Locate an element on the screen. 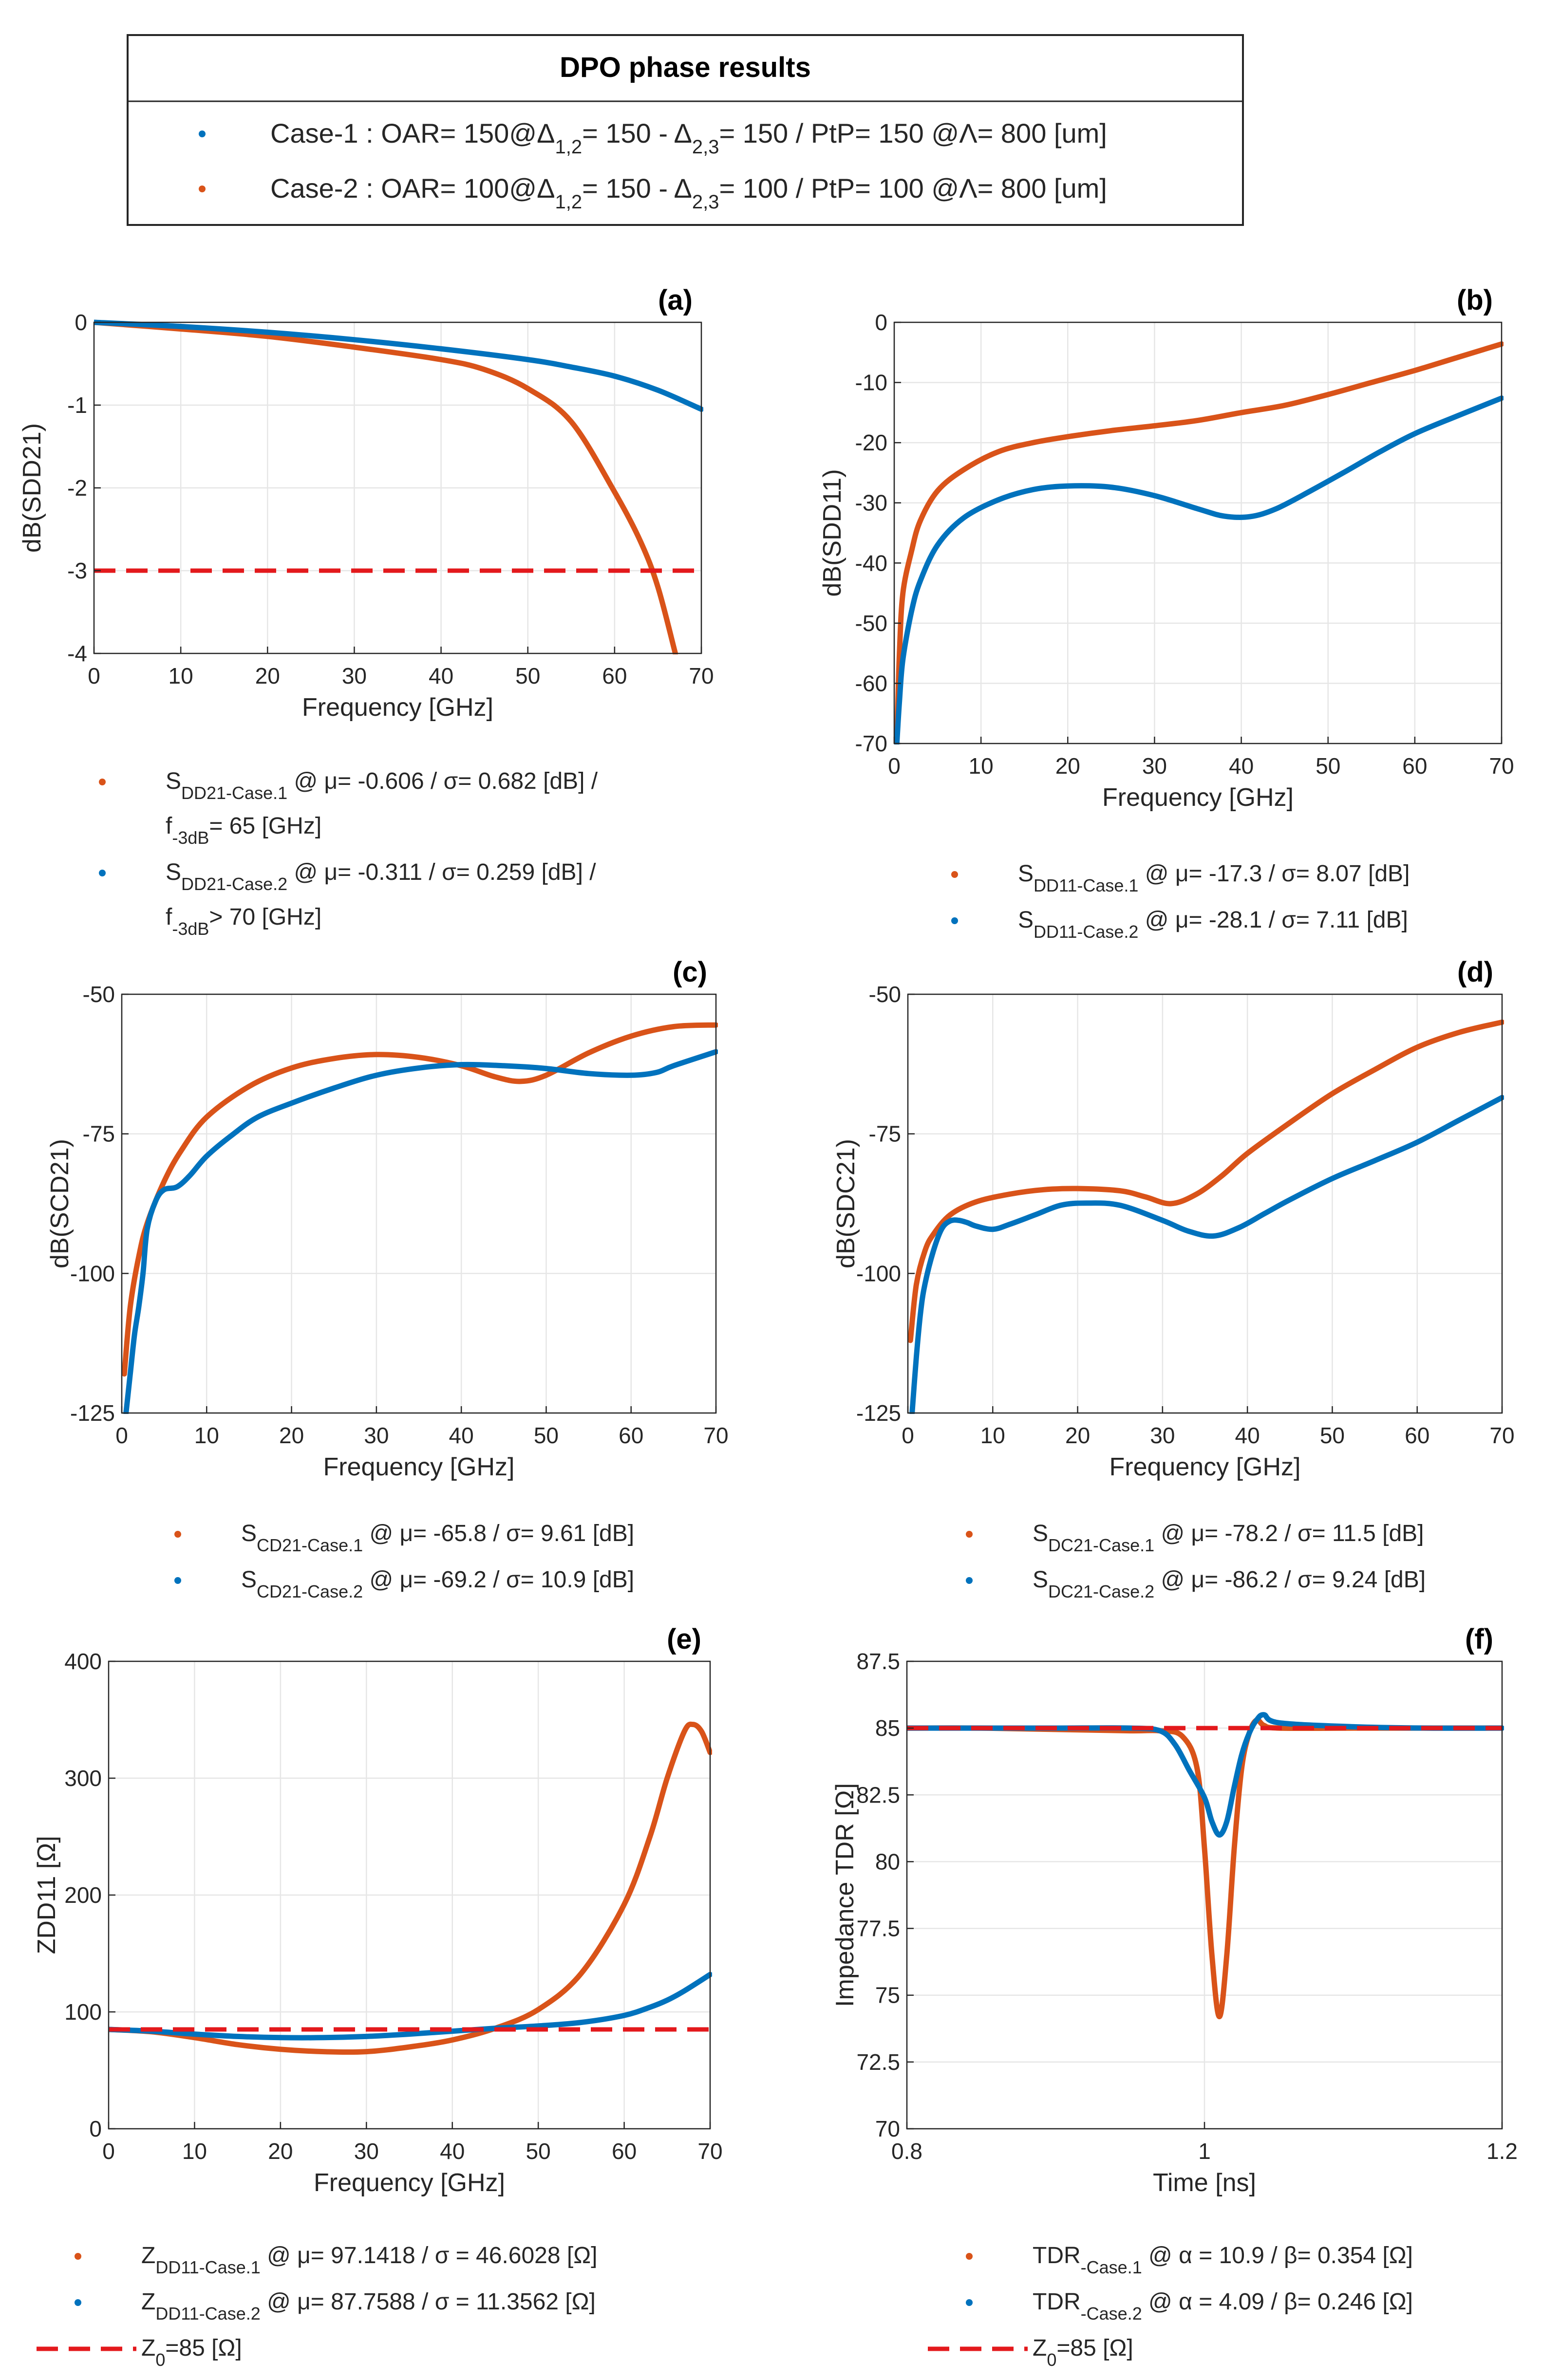 This screenshot has width=1561, height=2380. x-tick-label: 0.8 is located at coordinates (907, 2151).